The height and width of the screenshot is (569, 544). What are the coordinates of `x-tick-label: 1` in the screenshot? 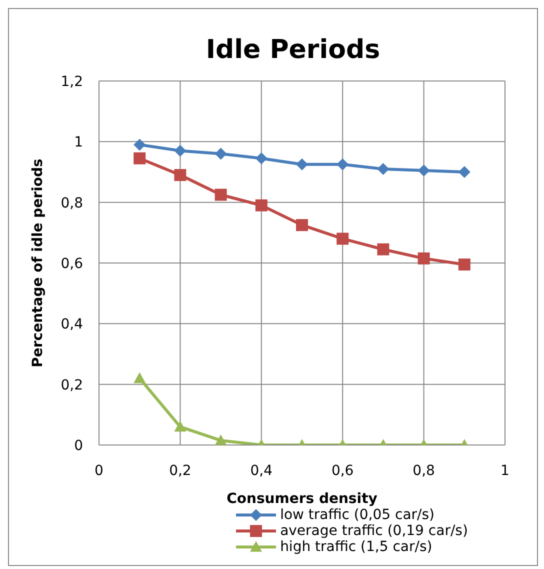 It's located at (505, 470).